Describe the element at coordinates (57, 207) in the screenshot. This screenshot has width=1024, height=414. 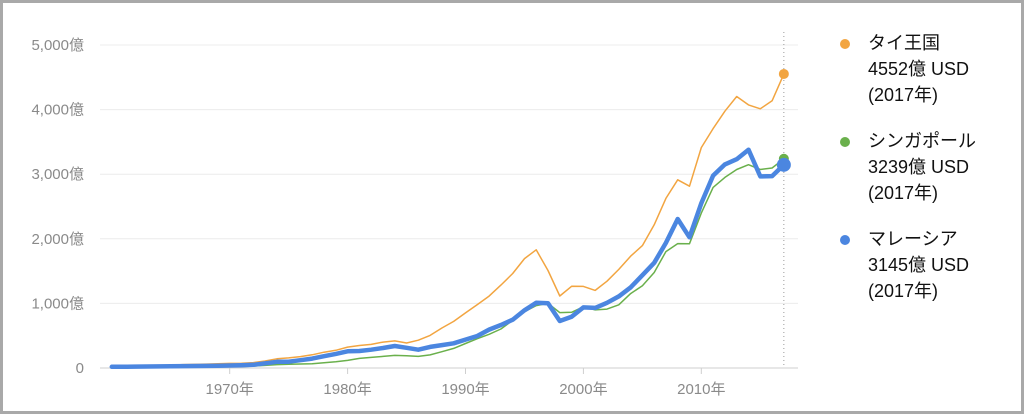
I see `y-axis-ticks: 0 1,000億 2,000億 3,000億 4,000億 5,000億` at that location.